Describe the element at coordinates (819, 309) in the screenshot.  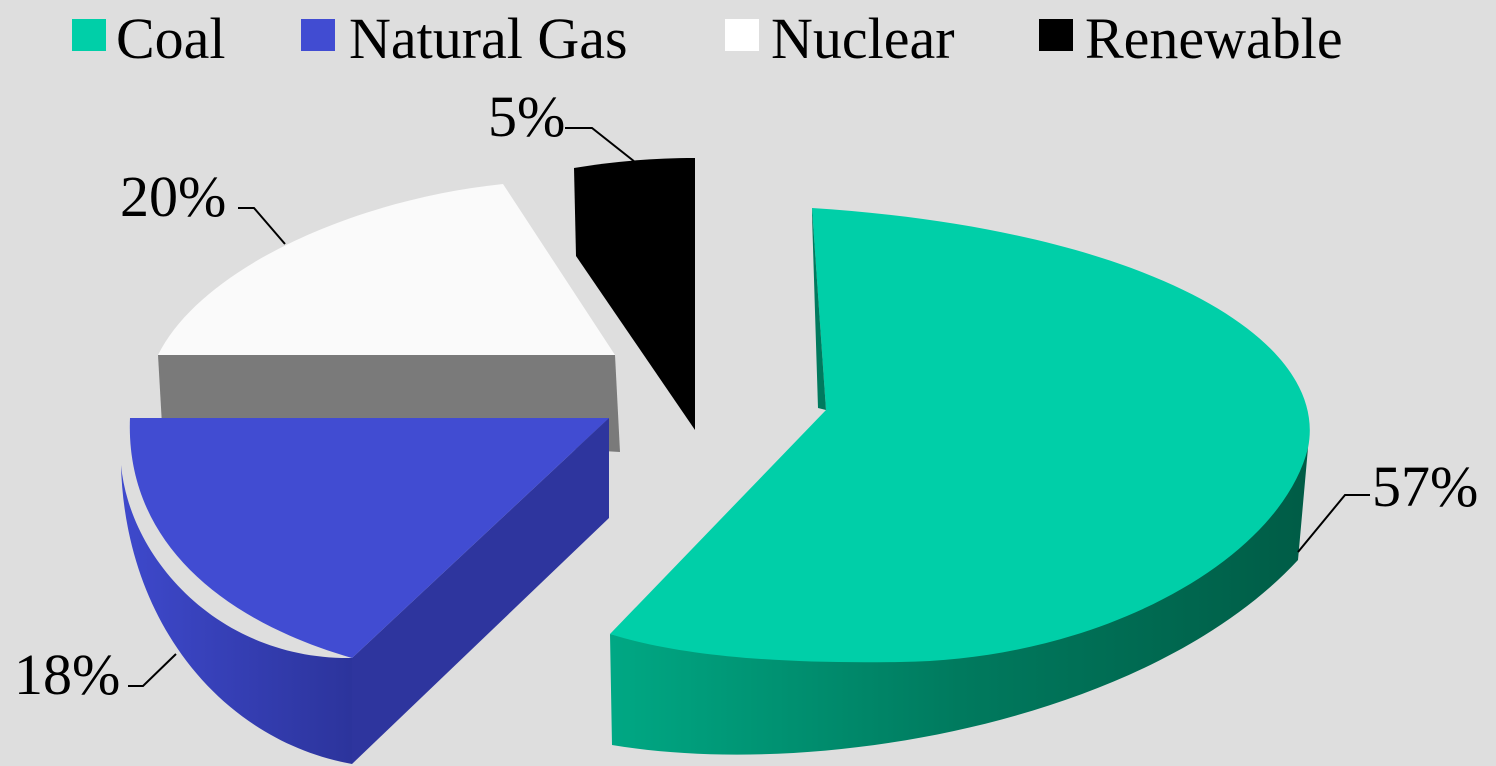
I see `slice-coal-inner-edge` at that location.